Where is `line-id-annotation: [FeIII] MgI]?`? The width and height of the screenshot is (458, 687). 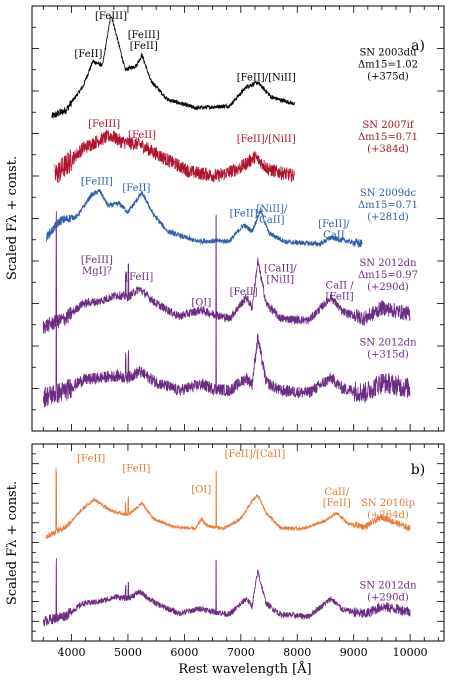 line-id-annotation: [FeIII] MgI]? is located at coordinates (97, 266).